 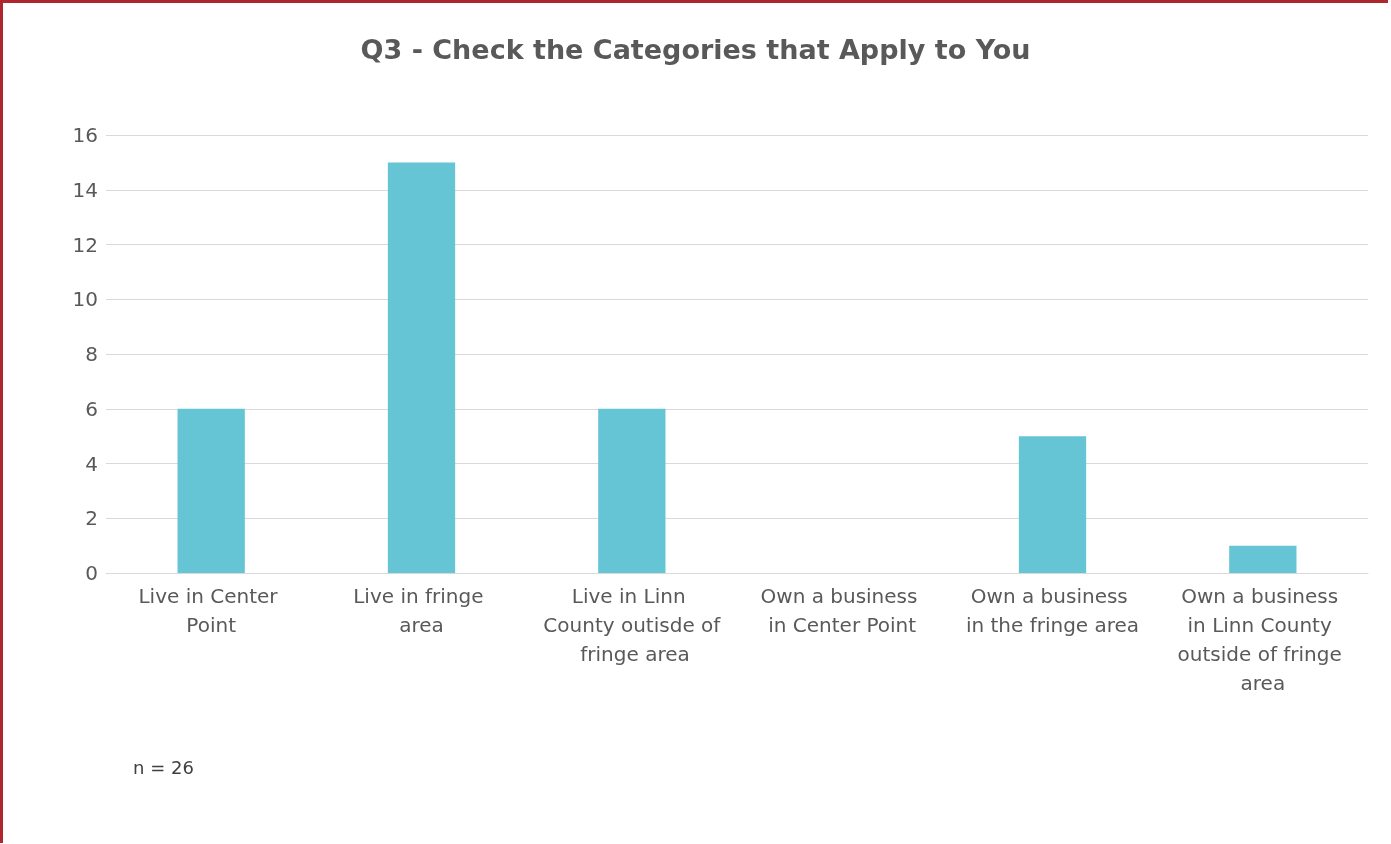 I want to click on y-tick-label: 0, so click(x=91, y=573).